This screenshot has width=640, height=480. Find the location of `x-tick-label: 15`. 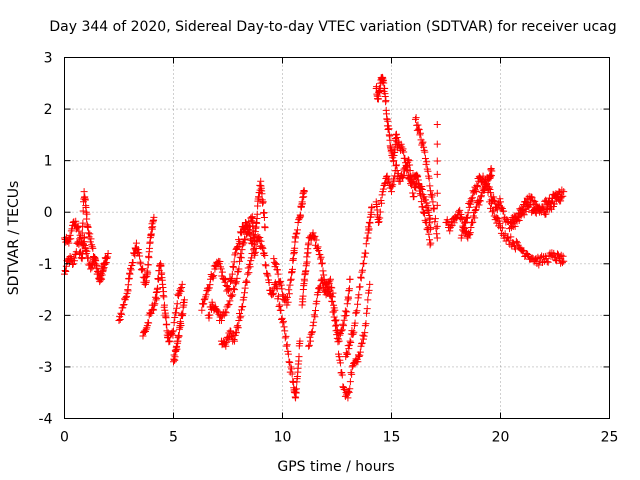

x-tick-label: 15 is located at coordinates (392, 438).